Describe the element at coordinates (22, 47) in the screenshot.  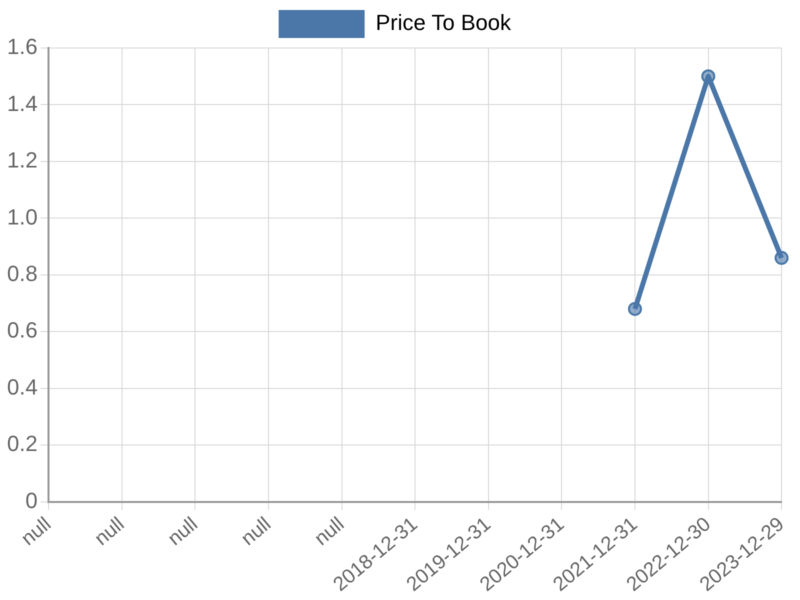
I see `y-tick-label: 1.6` at that location.